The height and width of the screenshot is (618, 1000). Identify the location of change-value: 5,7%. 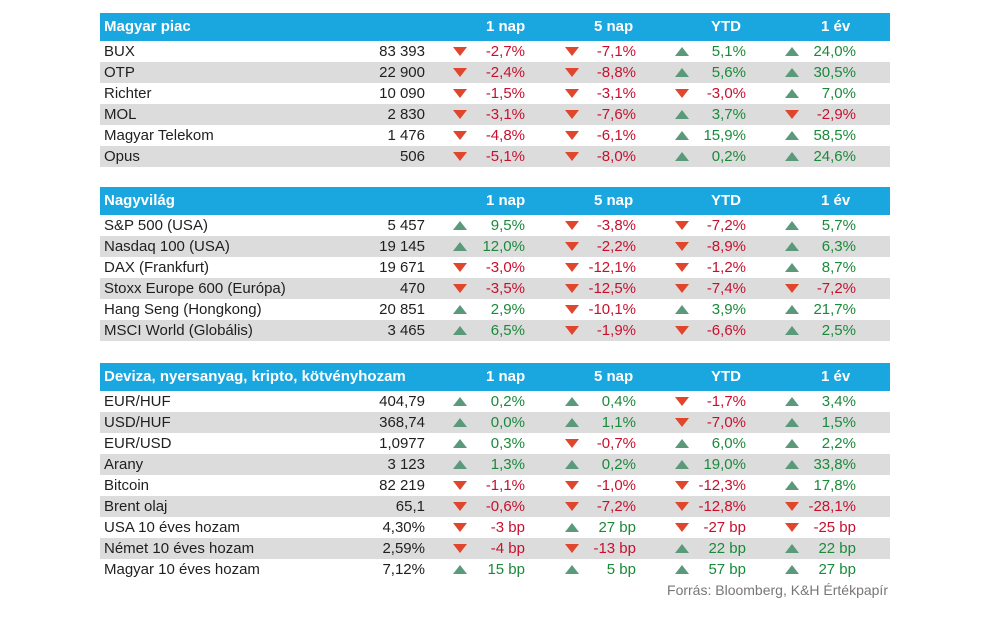
(838, 225).